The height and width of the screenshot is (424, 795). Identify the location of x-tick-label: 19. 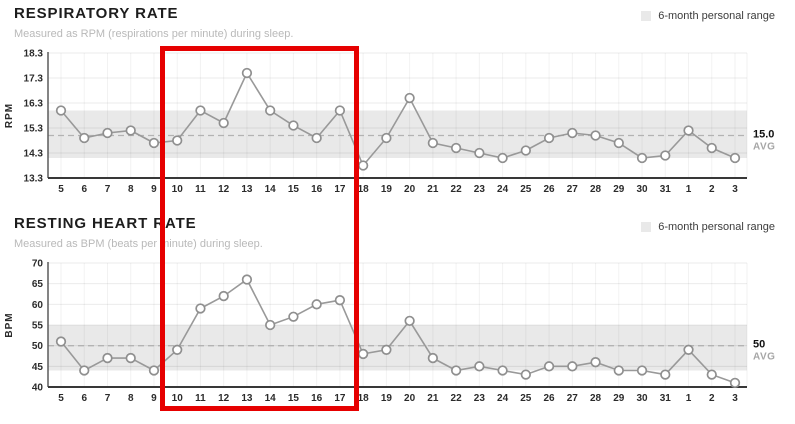
(387, 189).